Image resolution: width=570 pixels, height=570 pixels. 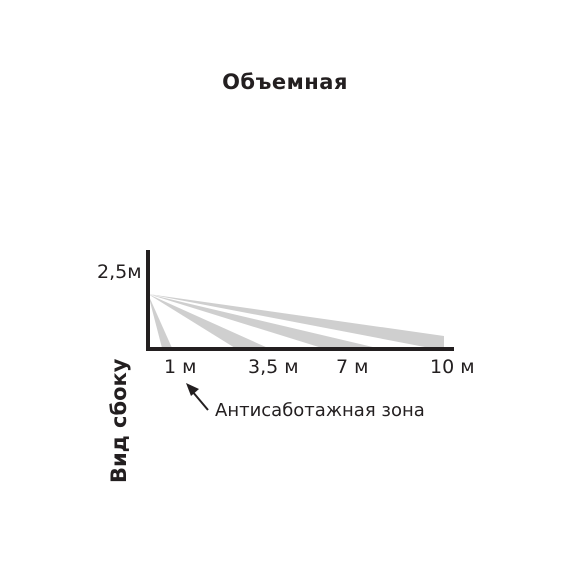 I want to click on side-view-label: Вид сбоку, so click(x=119, y=420).